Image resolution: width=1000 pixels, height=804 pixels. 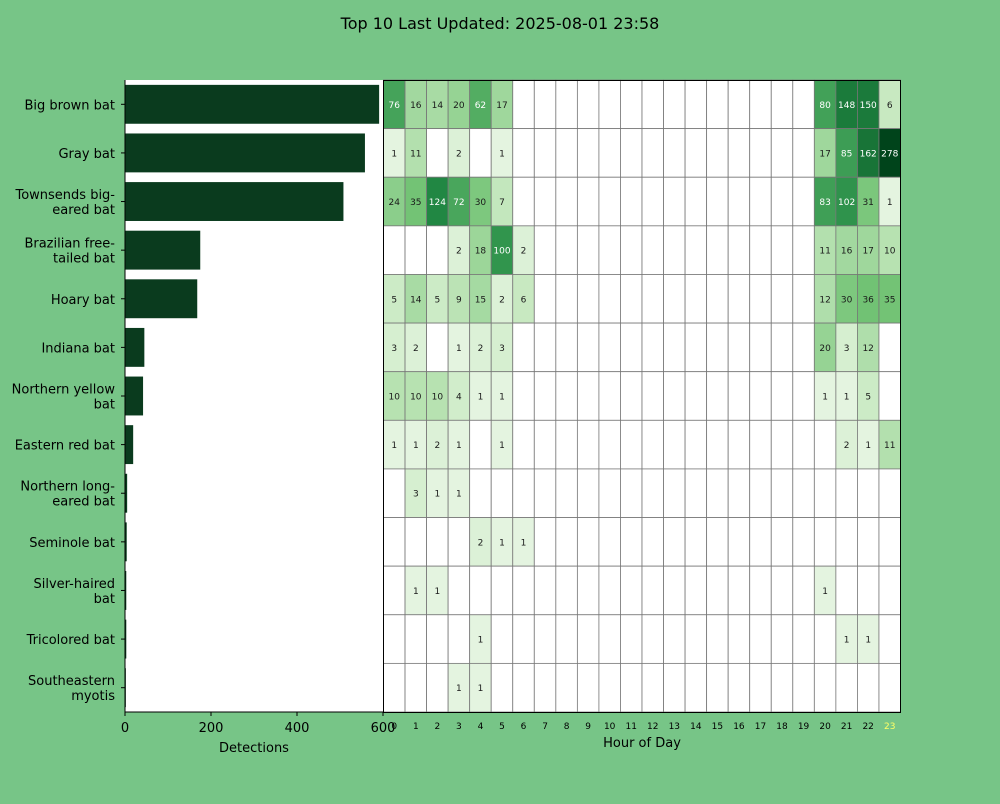 I want to click on heatmap-cell-value: 102, so click(x=846, y=203).